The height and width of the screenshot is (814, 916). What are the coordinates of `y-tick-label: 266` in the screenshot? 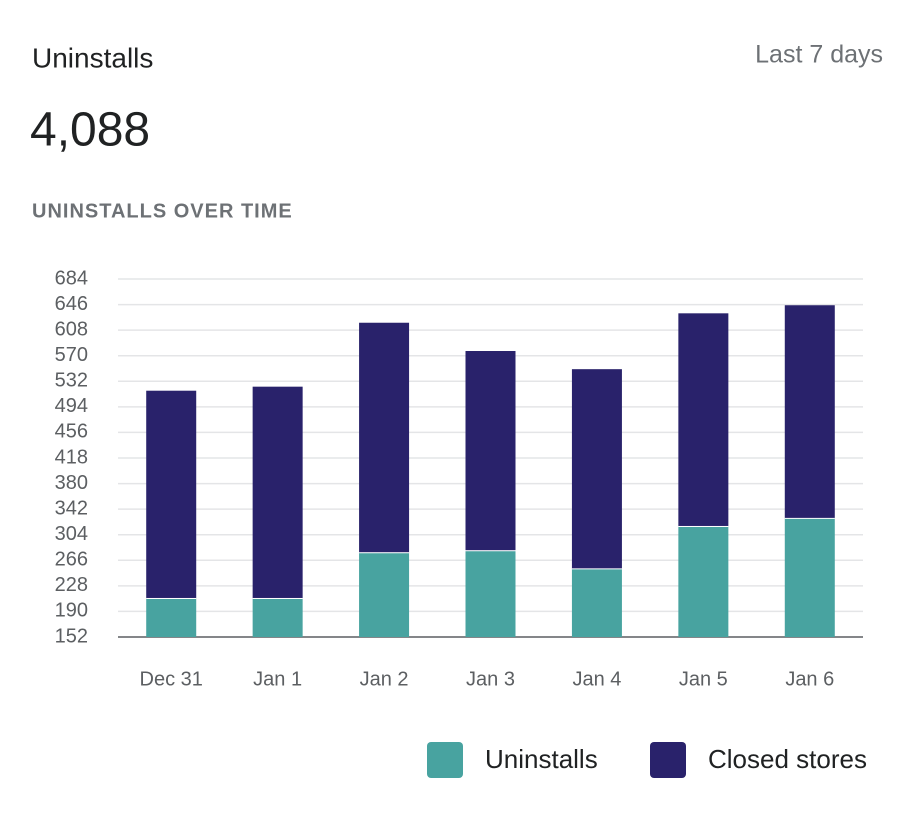 It's located at (71, 560).